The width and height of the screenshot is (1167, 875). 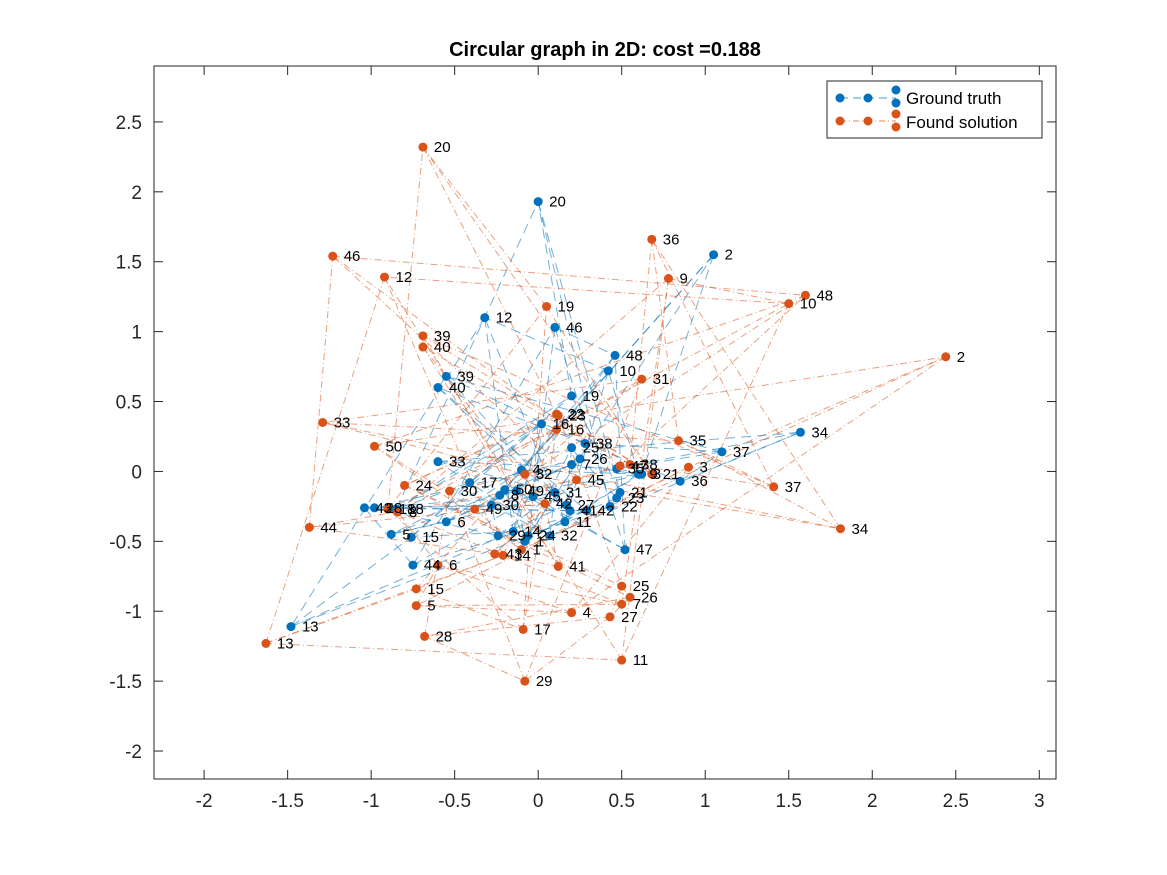 What do you see at coordinates (604, 443) in the screenshot?
I see `point-label-ground-truth-38: 38` at bounding box center [604, 443].